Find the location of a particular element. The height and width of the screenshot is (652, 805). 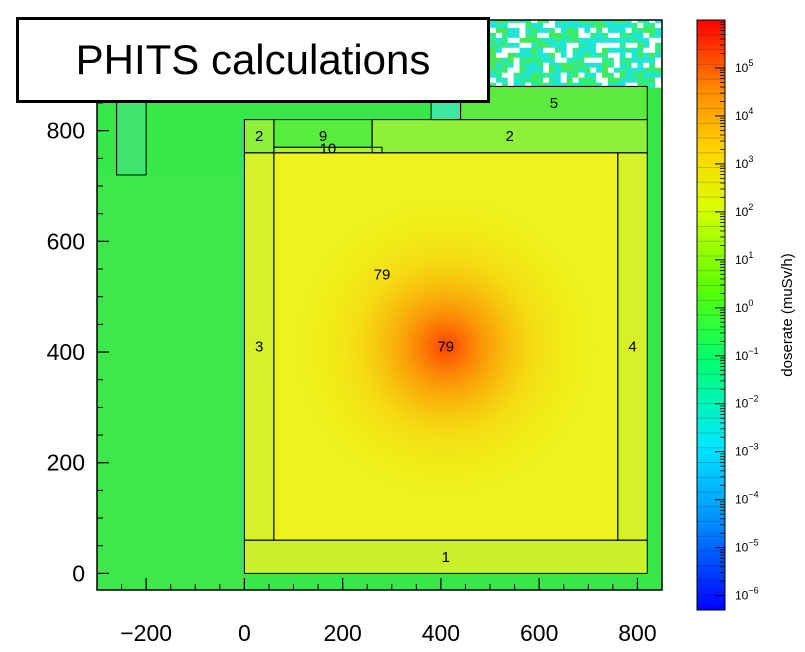

x-tick-label: 200 is located at coordinates (342, 633).